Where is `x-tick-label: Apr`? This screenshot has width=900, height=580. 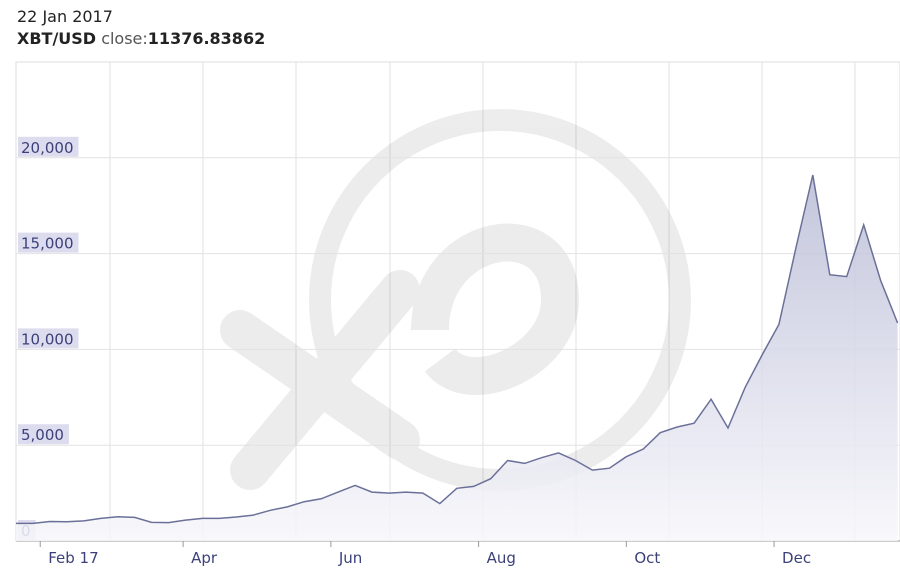
x-tick-label: Apr is located at coordinates (204, 558).